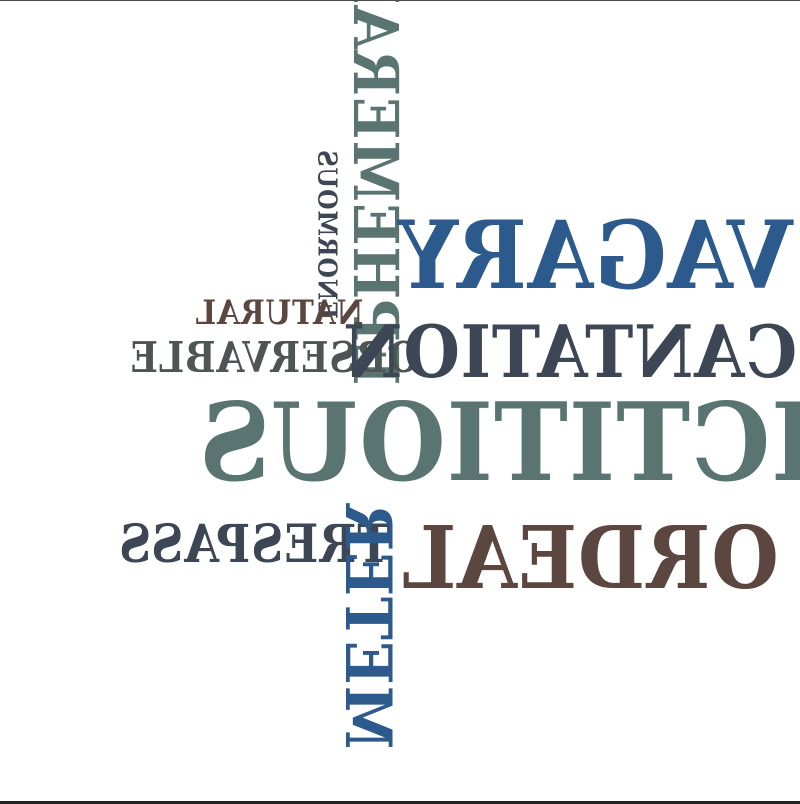 This screenshot has width=800, height=804. What do you see at coordinates (499, 443) in the screenshot?
I see `word-fictitious: FICTITIOUS` at bounding box center [499, 443].